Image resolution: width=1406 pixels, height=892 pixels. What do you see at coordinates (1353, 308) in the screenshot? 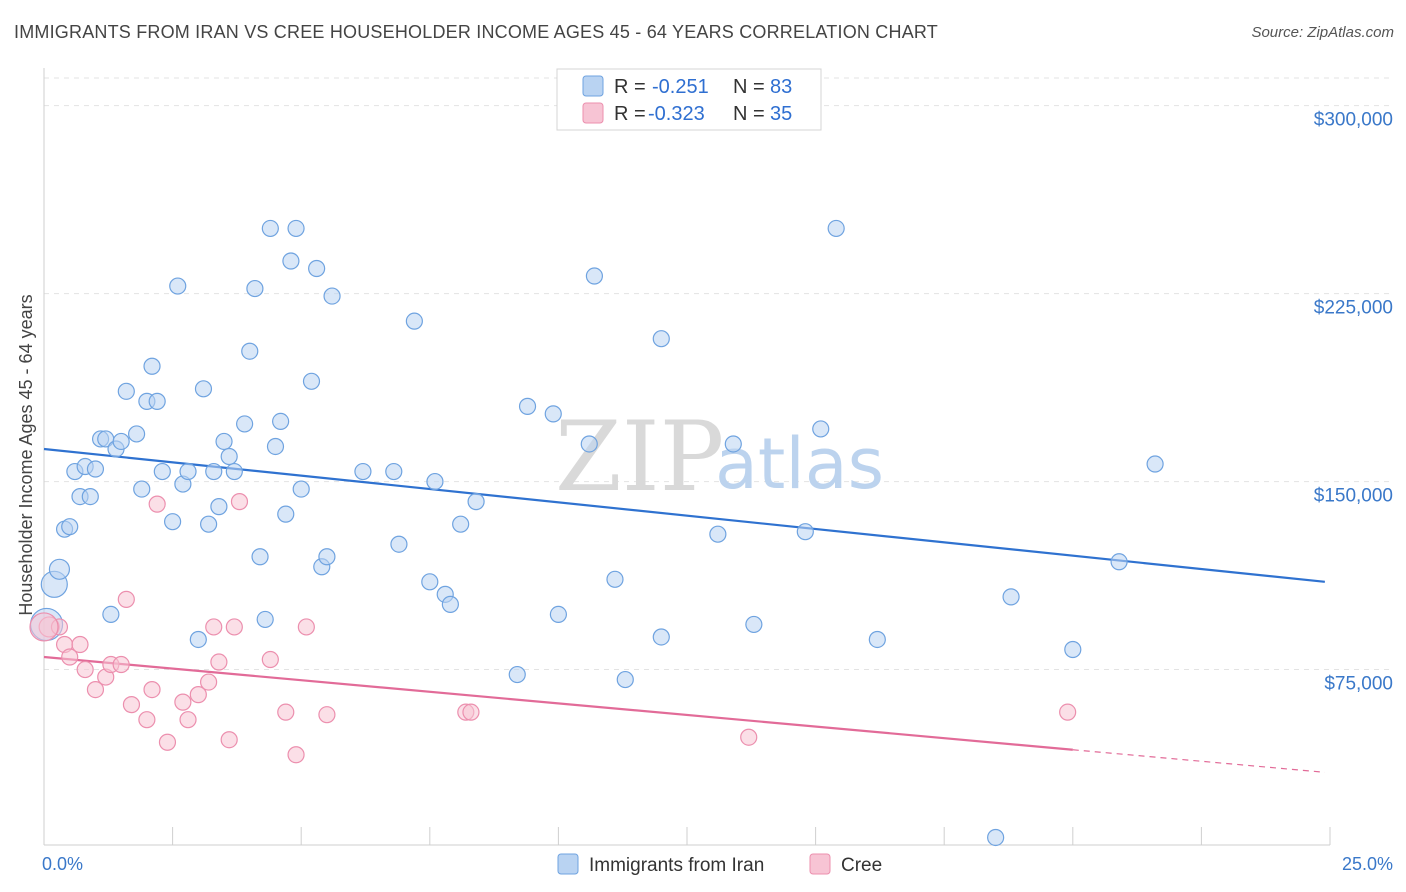
I see `y-tick-label-2: $225,000` at bounding box center [1353, 308].